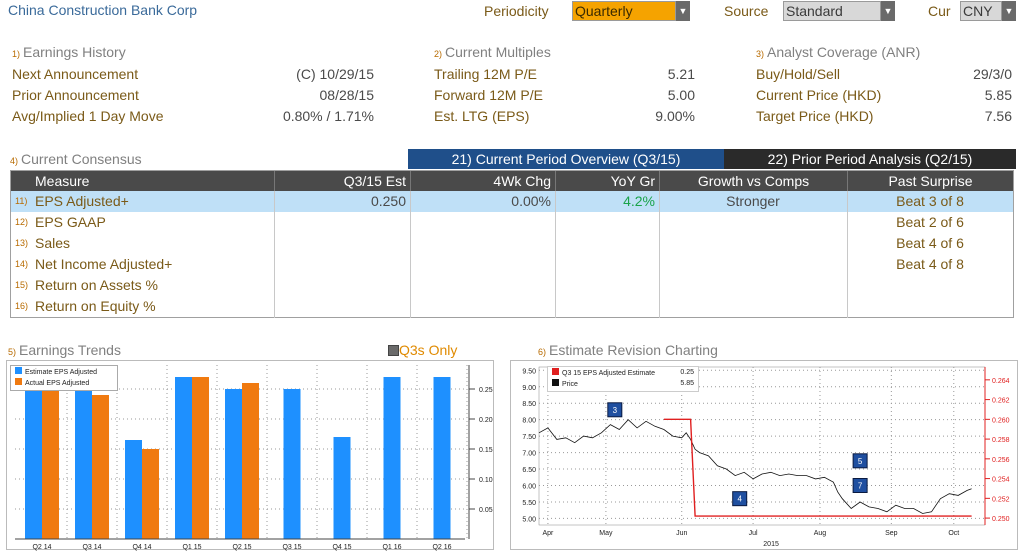  I want to click on chg-cell: 0.00%, so click(531, 201).